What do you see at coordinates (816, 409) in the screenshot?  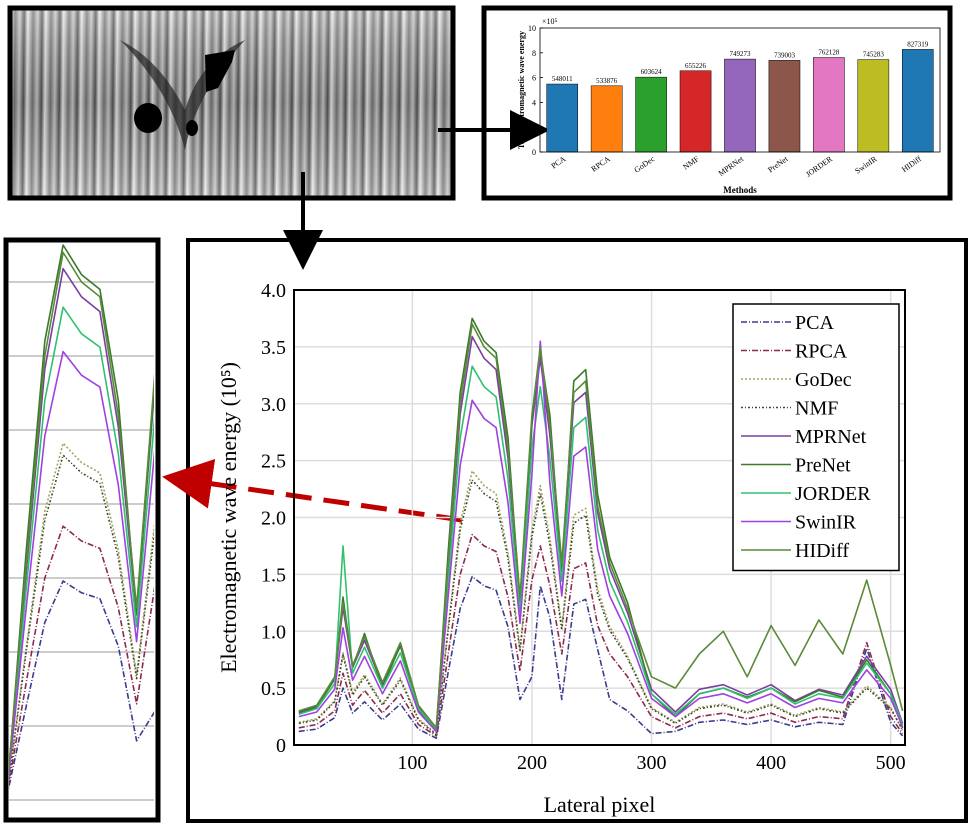 I see `legend-label: NMF` at bounding box center [816, 409].